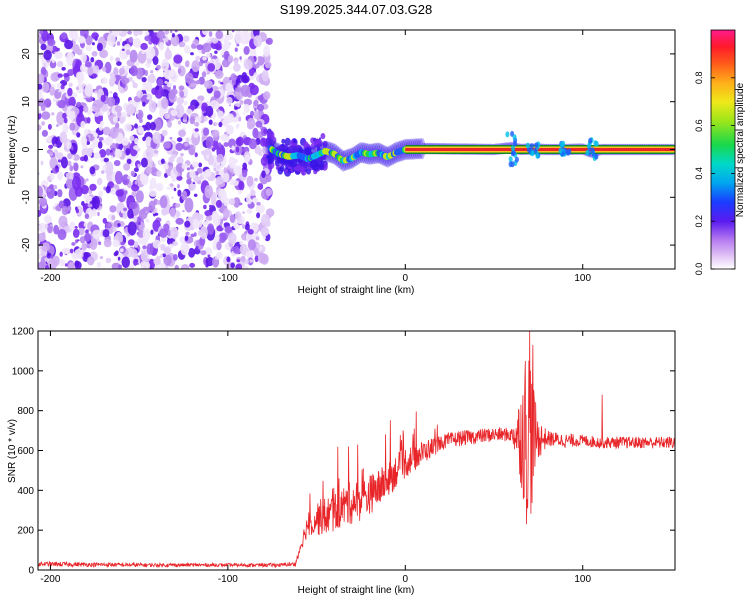 The height and width of the screenshot is (605, 750). I want to click on colorbar-label: Normalized spectral amplitude, so click(740, 149).